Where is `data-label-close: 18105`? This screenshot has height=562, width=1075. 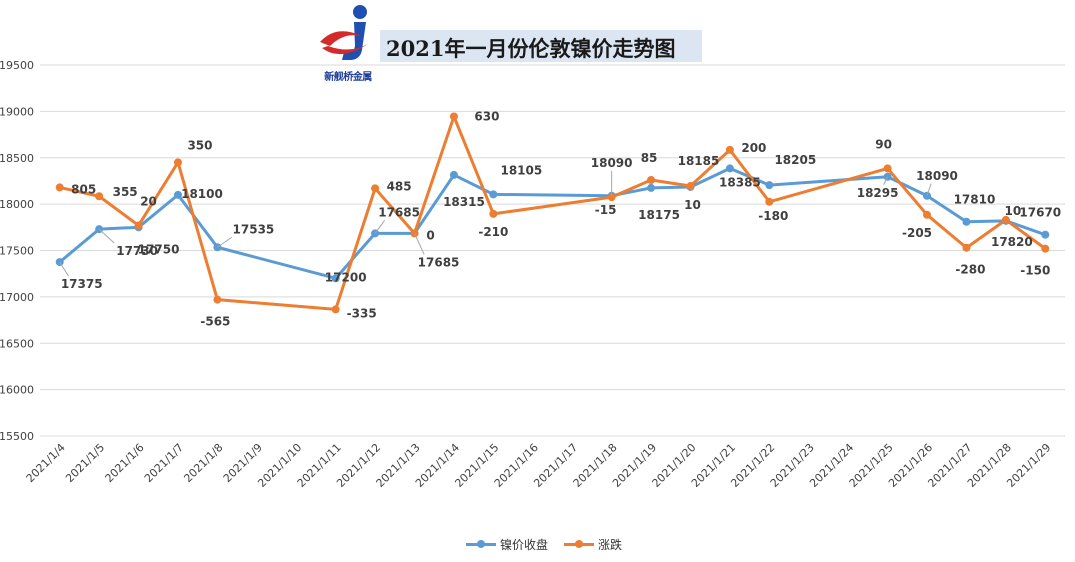 data-label-close: 18105 is located at coordinates (521, 170).